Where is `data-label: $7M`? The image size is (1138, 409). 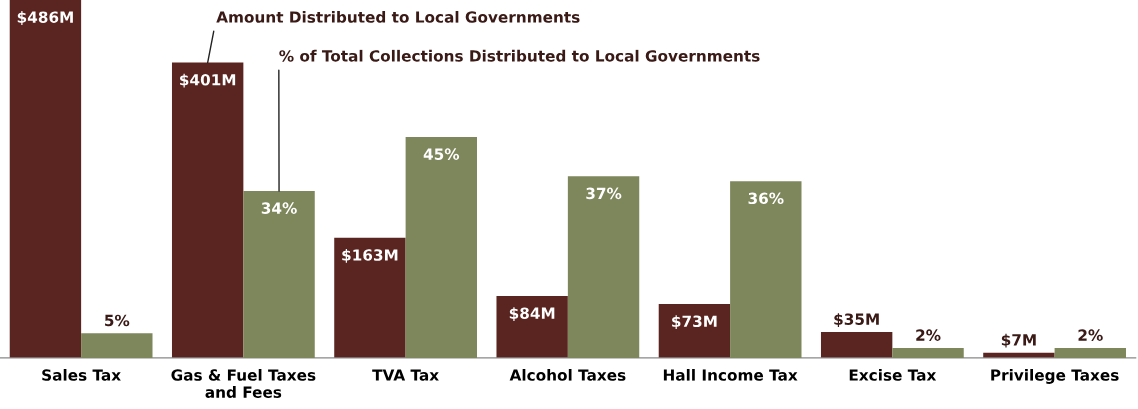
data-label: $7M is located at coordinates (1018, 340).